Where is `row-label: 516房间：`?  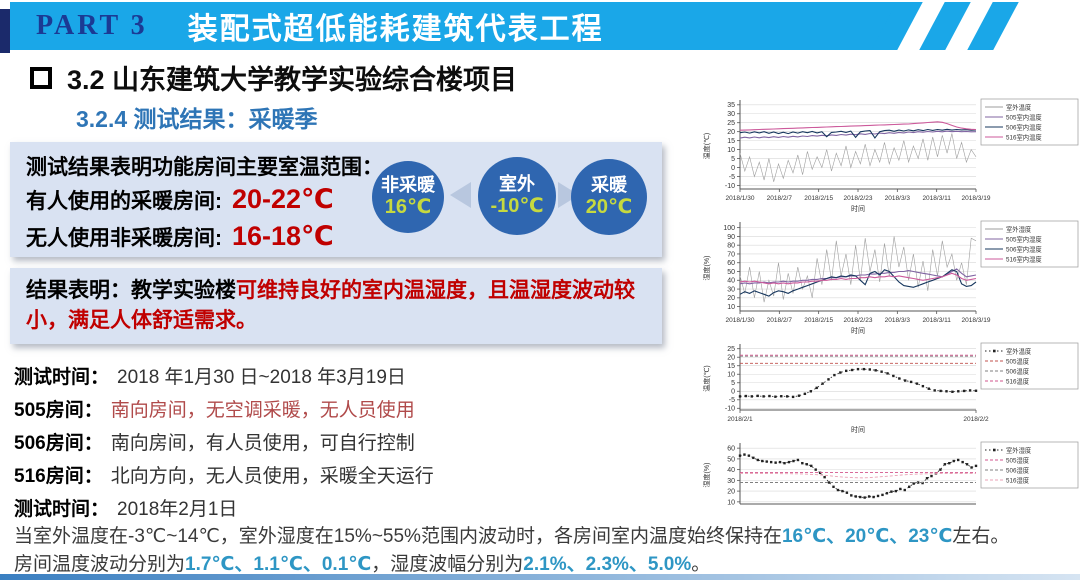
row-label: 516房间： is located at coordinates (58, 476).